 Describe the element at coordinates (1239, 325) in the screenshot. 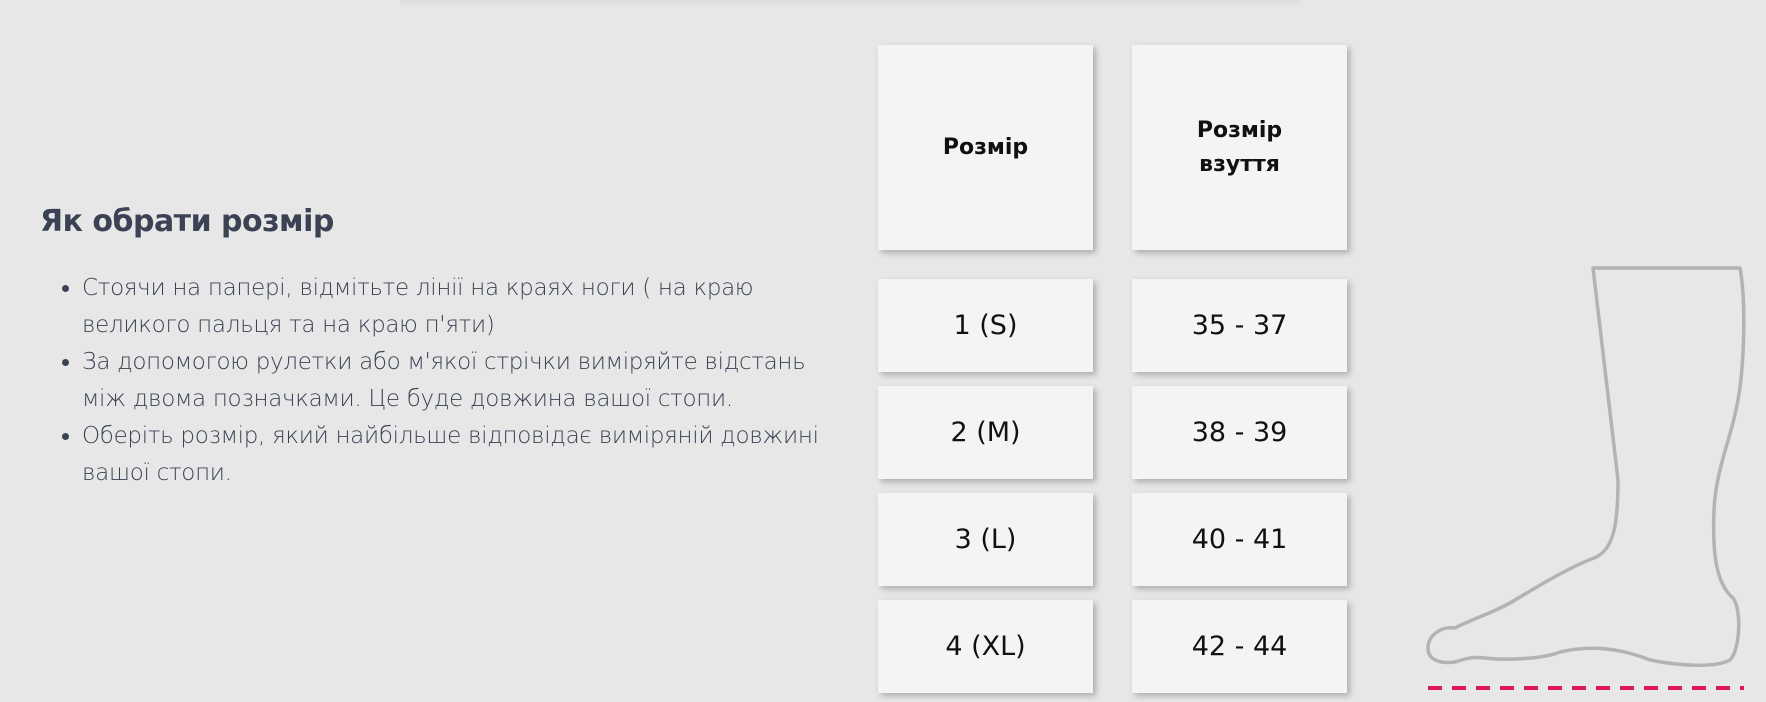

I see `shoe-size-cell: 35 - 37` at that location.